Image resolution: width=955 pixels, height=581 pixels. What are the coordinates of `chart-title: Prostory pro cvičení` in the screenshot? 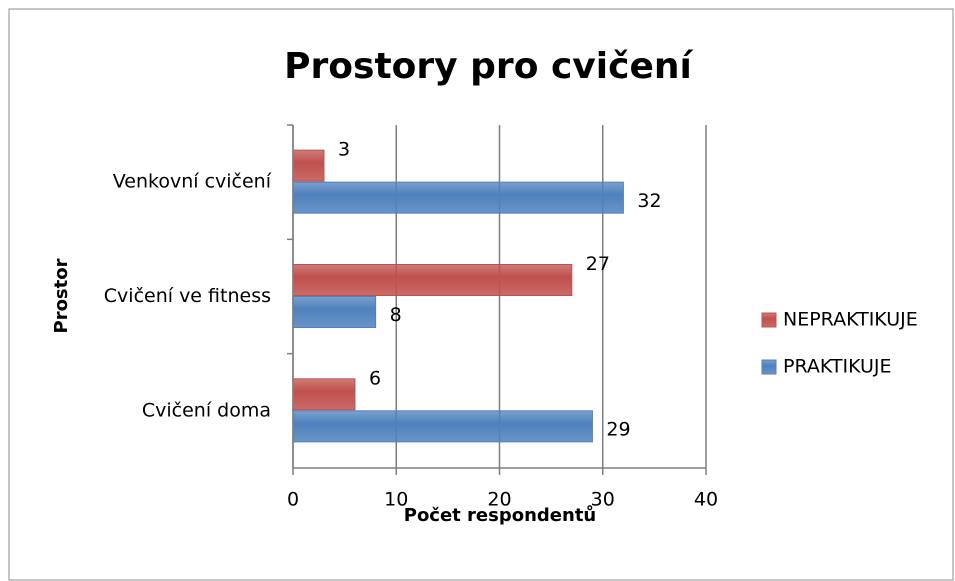 It's located at (488, 66).